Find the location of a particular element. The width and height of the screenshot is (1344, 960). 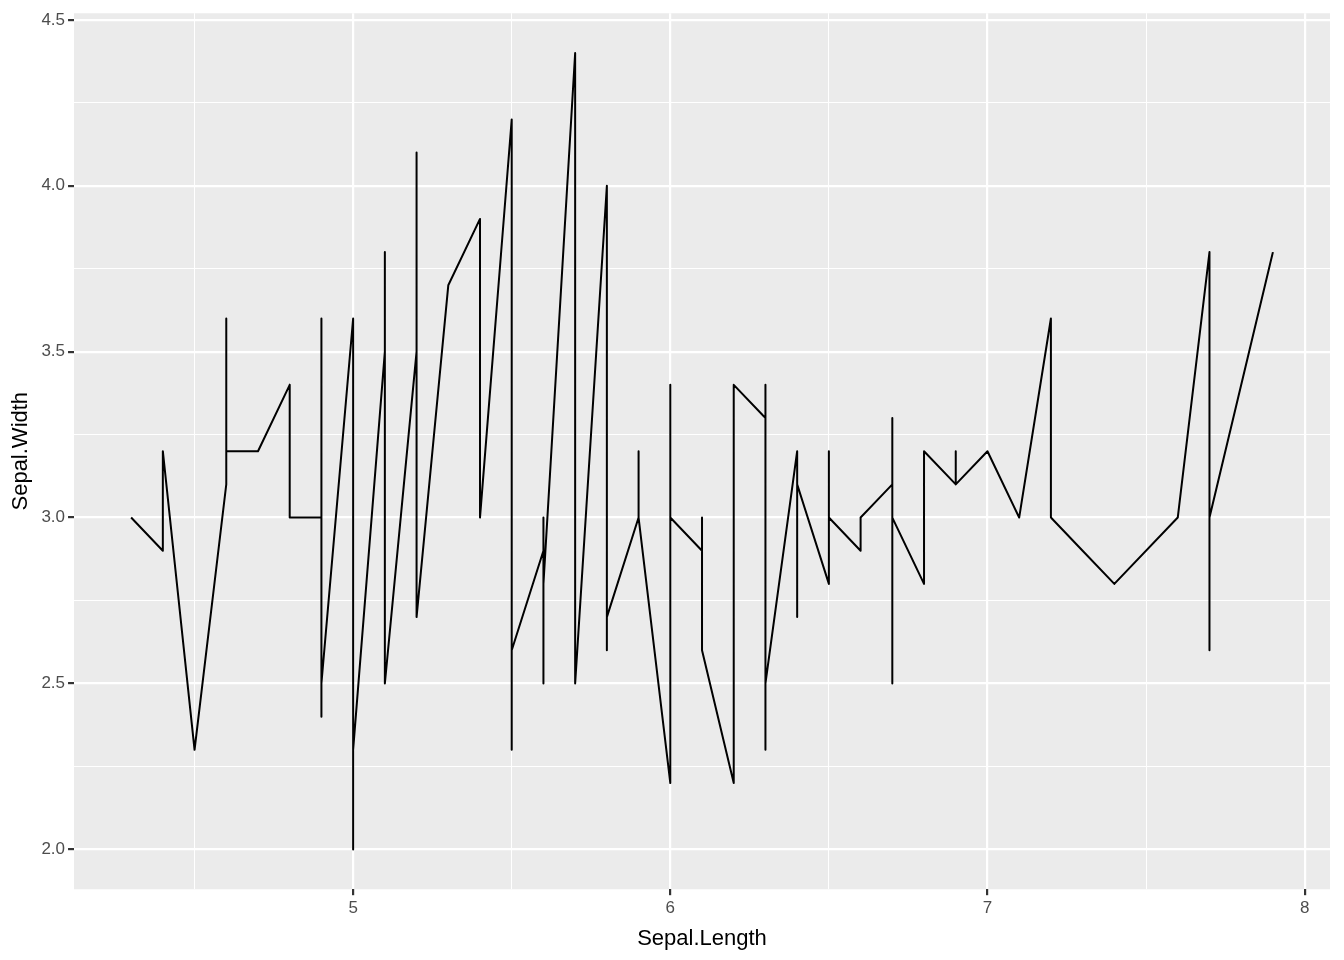

x-tick-label: 6 is located at coordinates (670, 908).